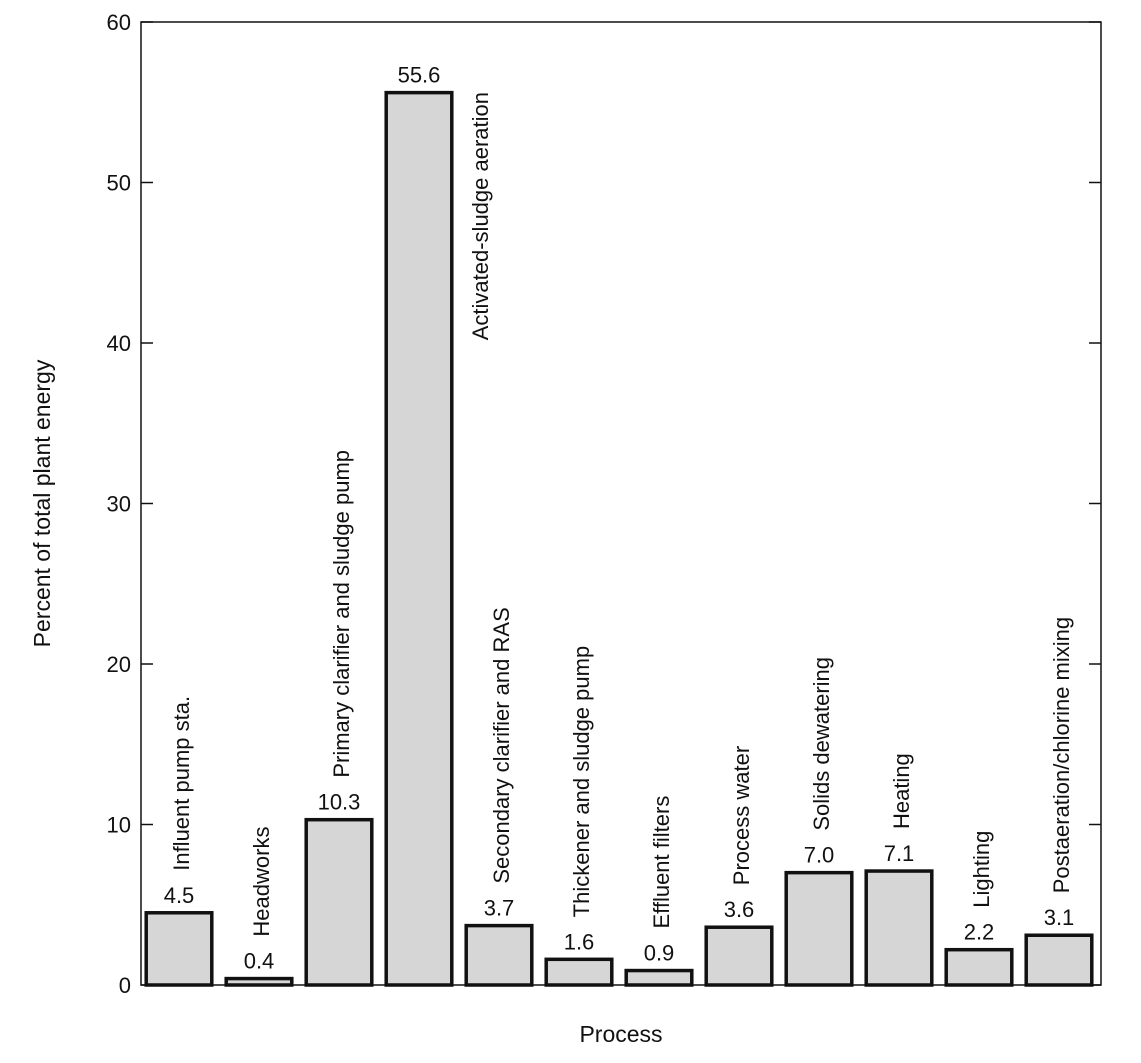 The image size is (1141, 1063). What do you see at coordinates (259, 961) in the screenshot?
I see `bar-value-label: 0.4` at bounding box center [259, 961].